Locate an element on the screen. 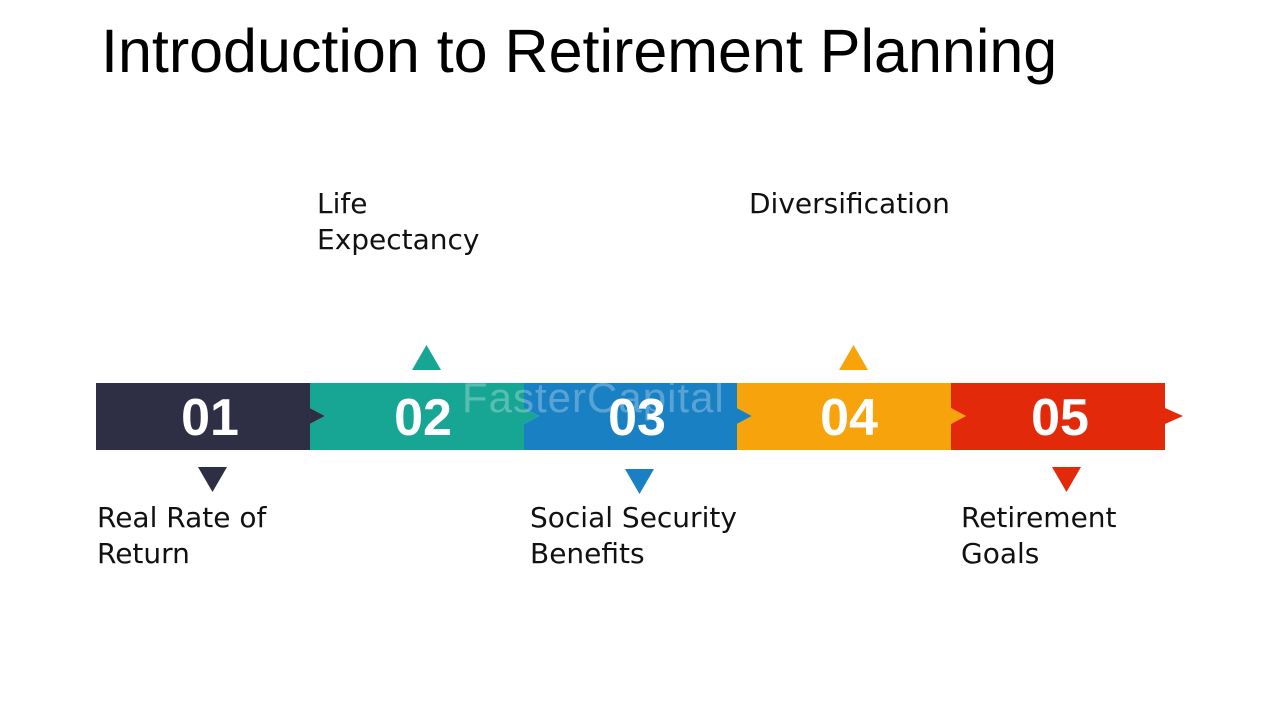 This screenshot has width=1280, height=720. step-02-label-line-2: Expectancy is located at coordinates (398, 239).